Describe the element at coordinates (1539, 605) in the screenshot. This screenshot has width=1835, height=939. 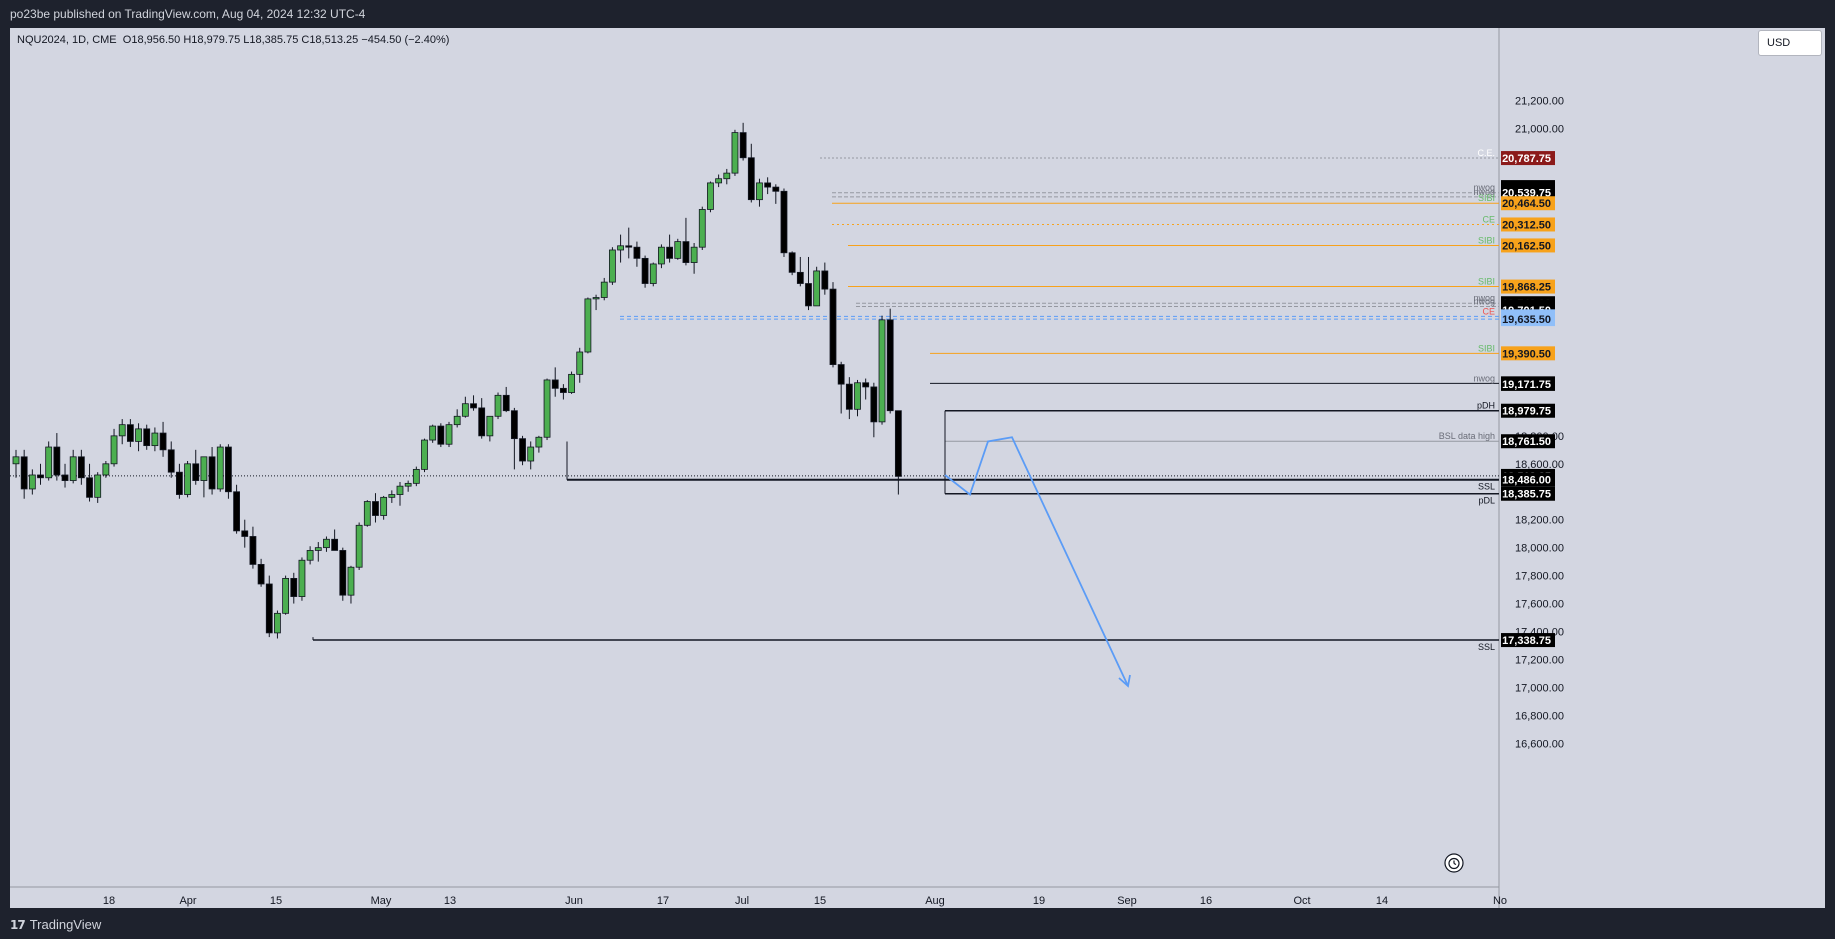
I see `y-tick-label: 17,600.00` at that location.